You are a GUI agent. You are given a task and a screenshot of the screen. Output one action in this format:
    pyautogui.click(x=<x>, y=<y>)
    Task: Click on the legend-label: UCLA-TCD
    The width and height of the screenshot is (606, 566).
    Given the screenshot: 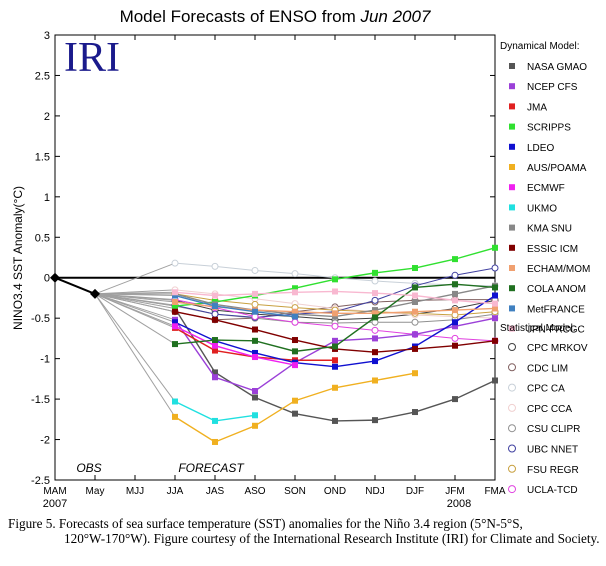 What is the action you would take?
    pyautogui.click(x=552, y=490)
    